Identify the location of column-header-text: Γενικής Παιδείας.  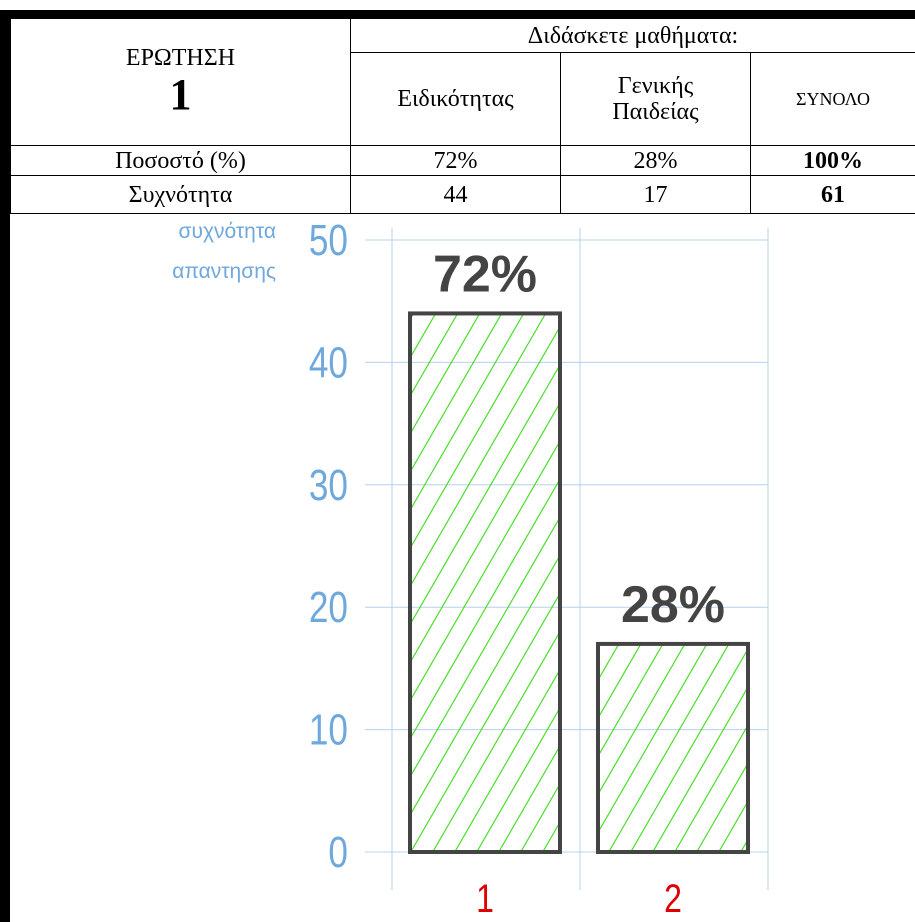
(655, 99).